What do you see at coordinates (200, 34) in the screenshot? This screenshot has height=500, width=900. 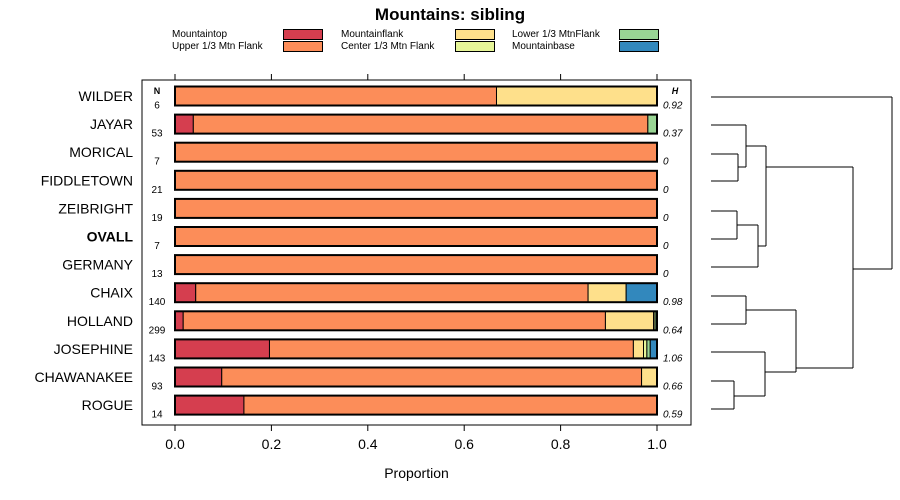 I see `legend-label: Mountaintop` at bounding box center [200, 34].